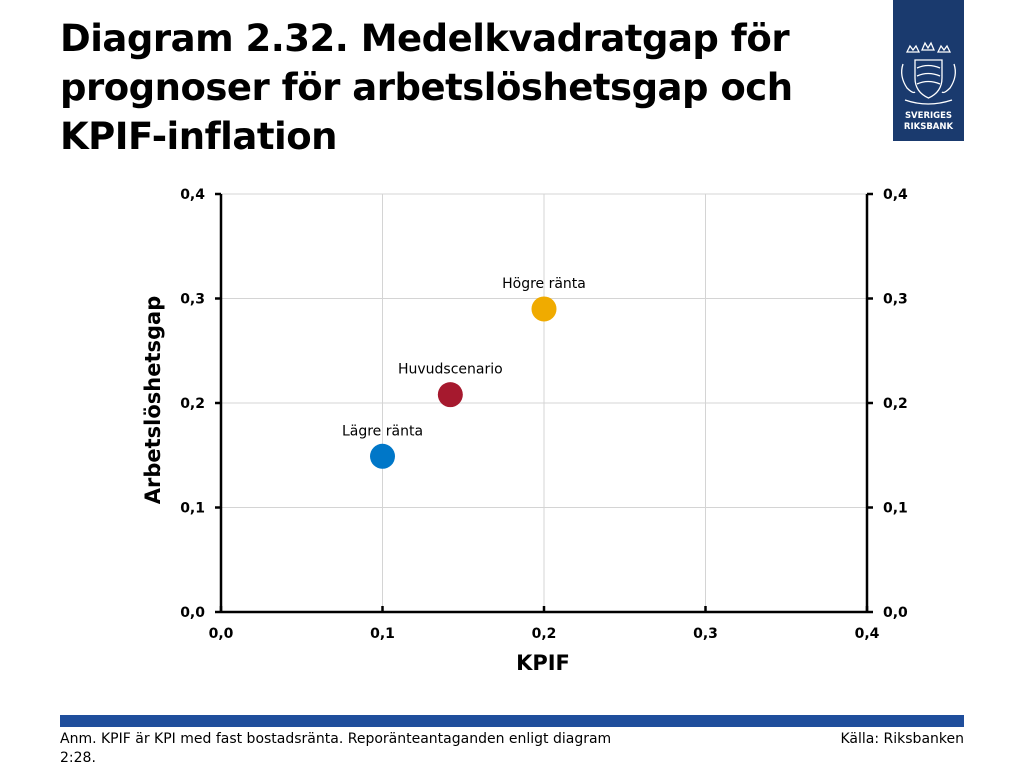 This screenshot has width=1024, height=768. I want to click on x-axis-label: KPIF, so click(543, 663).